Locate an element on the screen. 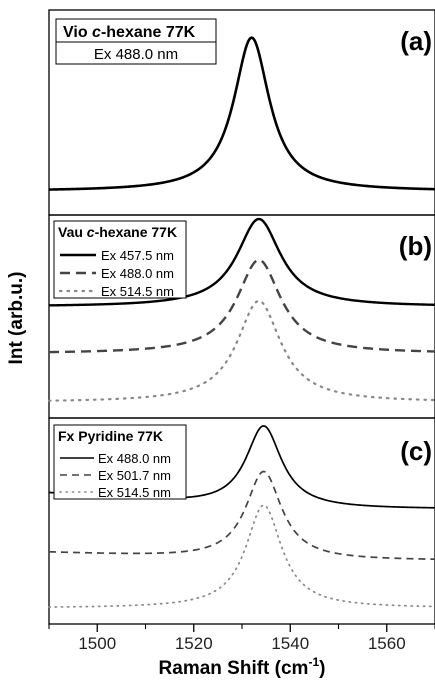 This screenshot has height=687, width=435. panel-b-legend-entry-1: Ex 457.5 nm is located at coordinates (137, 255).